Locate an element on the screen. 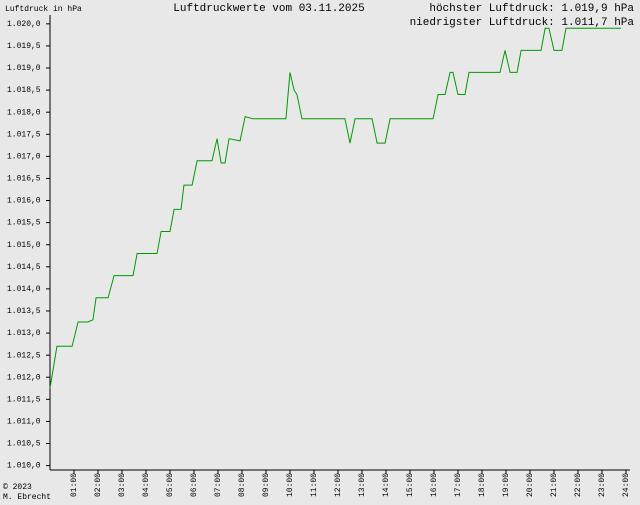 The image size is (640, 505). x-tick-label: 14:00 is located at coordinates (386, 485).